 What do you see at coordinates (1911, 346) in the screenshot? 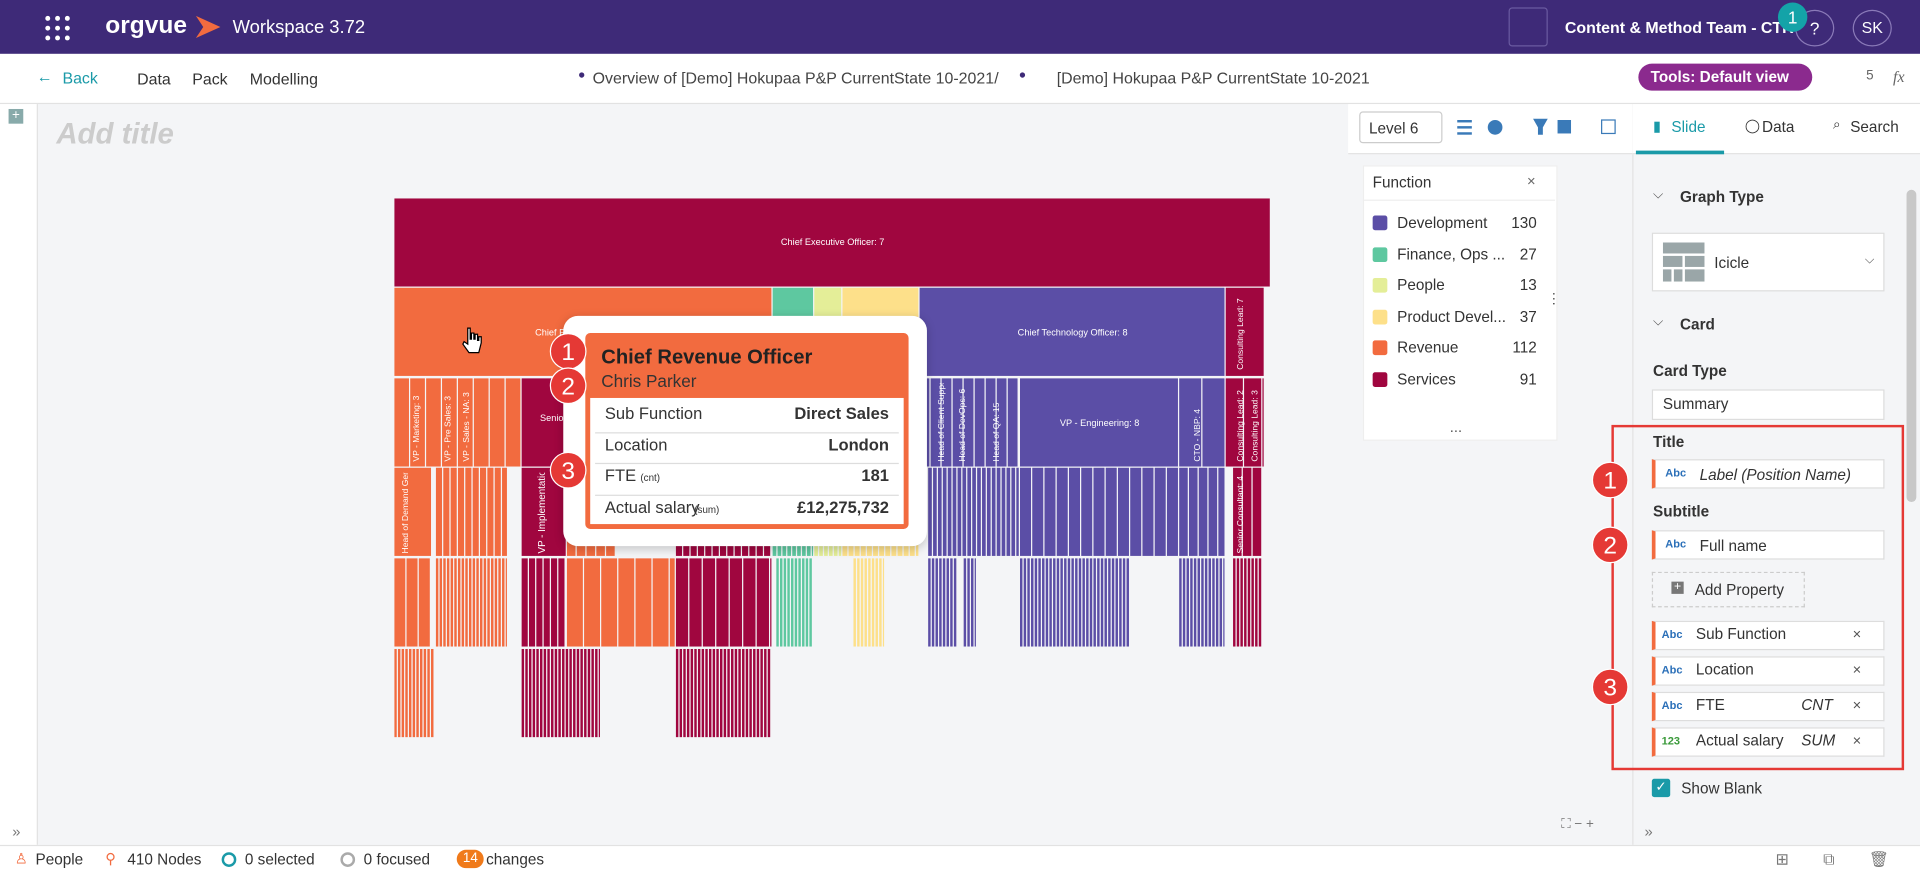
I see `scrollbar` at bounding box center [1911, 346].